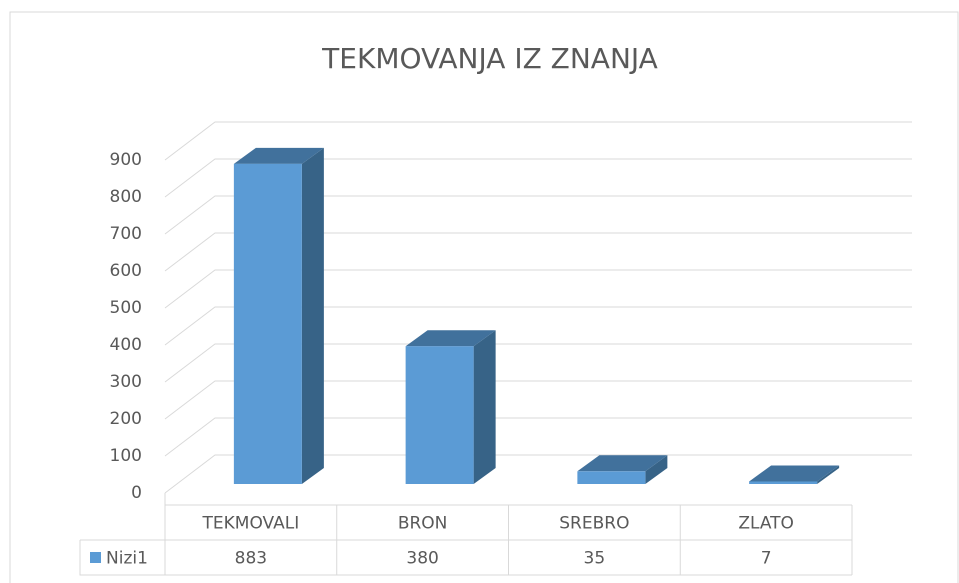  What do you see at coordinates (95, 557) in the screenshot?
I see `legend-swatch` at bounding box center [95, 557].